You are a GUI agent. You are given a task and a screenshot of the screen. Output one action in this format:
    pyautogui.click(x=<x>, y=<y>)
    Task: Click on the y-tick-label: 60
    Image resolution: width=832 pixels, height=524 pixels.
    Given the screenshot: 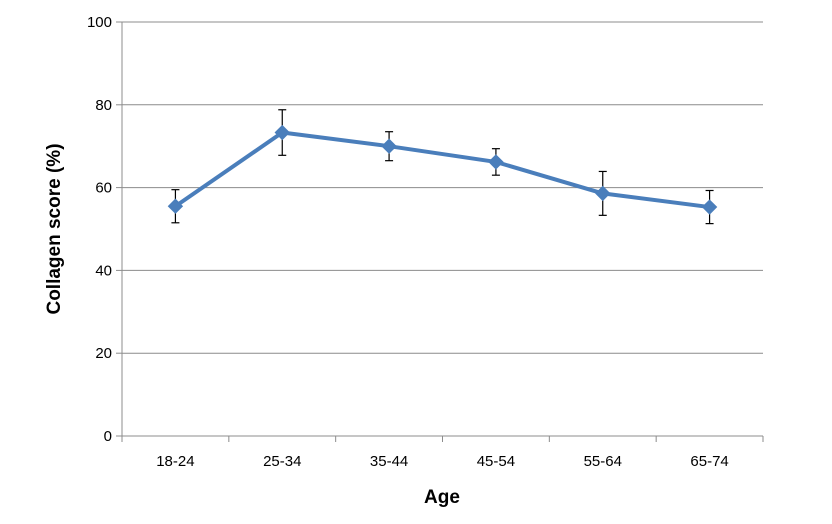 What is the action you would take?
    pyautogui.click(x=103, y=188)
    